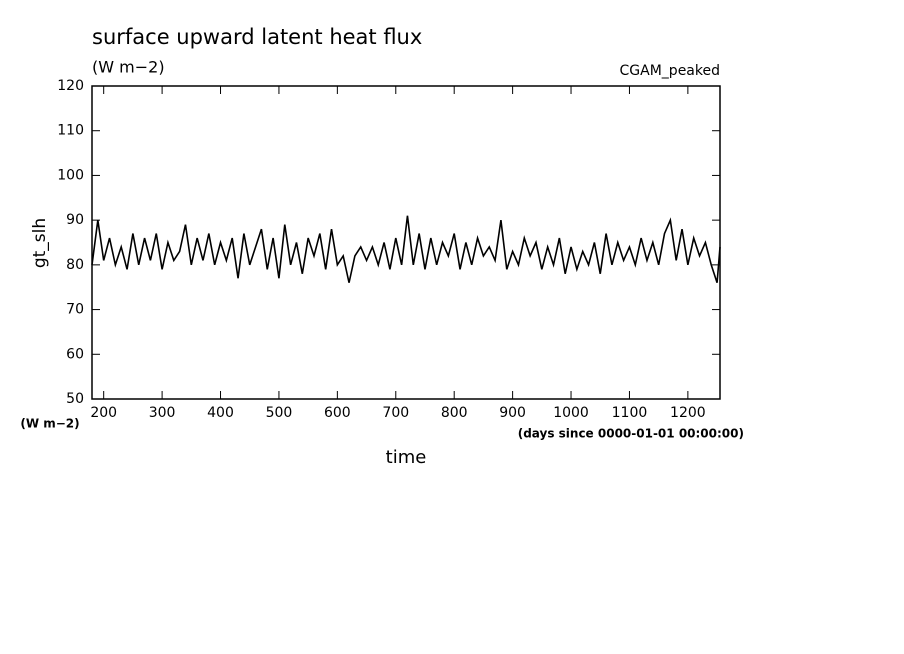 This screenshot has width=904, height=654. What do you see at coordinates (75, 220) in the screenshot?
I see `y-tick-label: 90` at bounding box center [75, 220].